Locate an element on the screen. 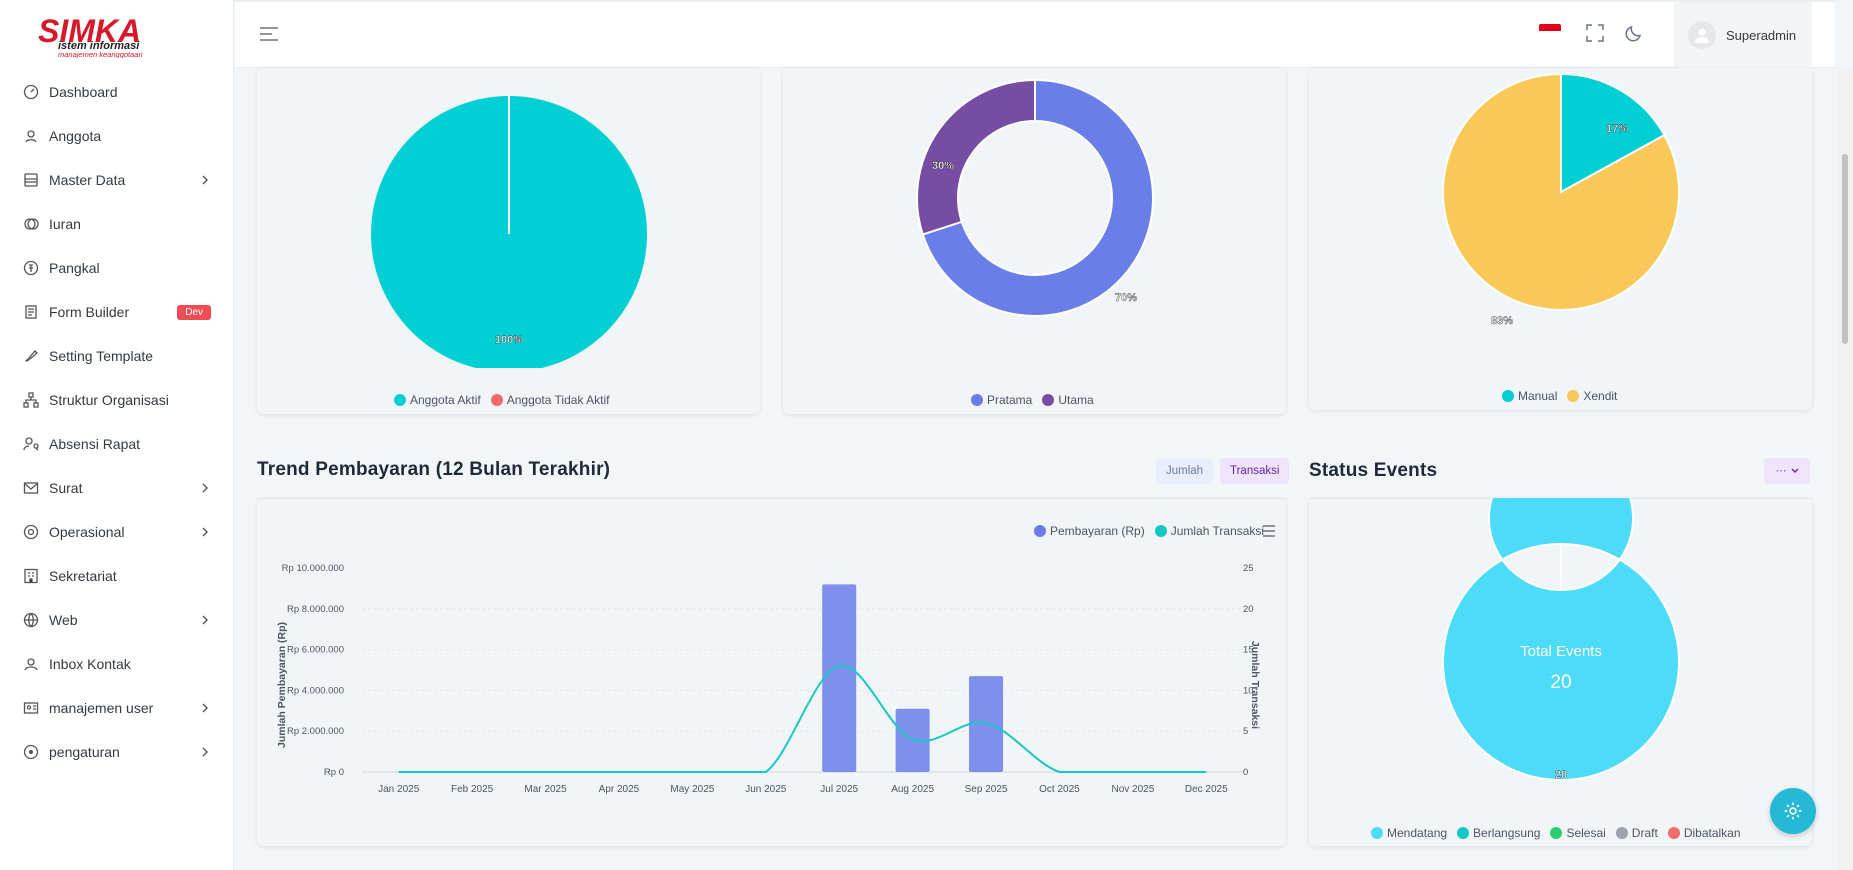 This screenshot has height=870, width=1853. x-tick-label: Nov 2025 is located at coordinates (1132, 789).